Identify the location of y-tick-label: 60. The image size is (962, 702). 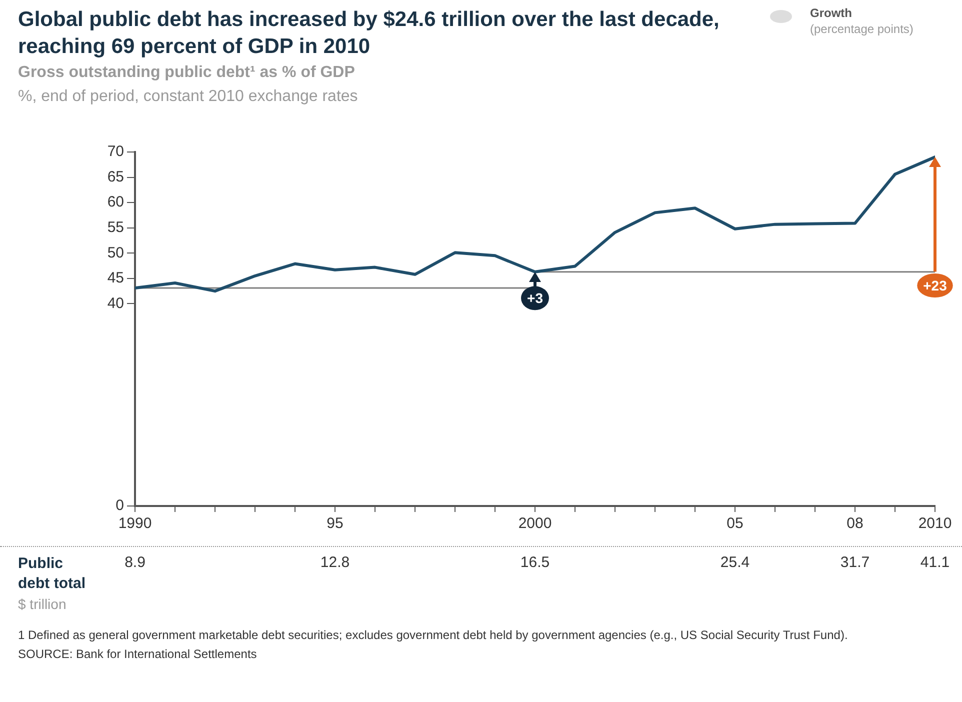
(115, 202).